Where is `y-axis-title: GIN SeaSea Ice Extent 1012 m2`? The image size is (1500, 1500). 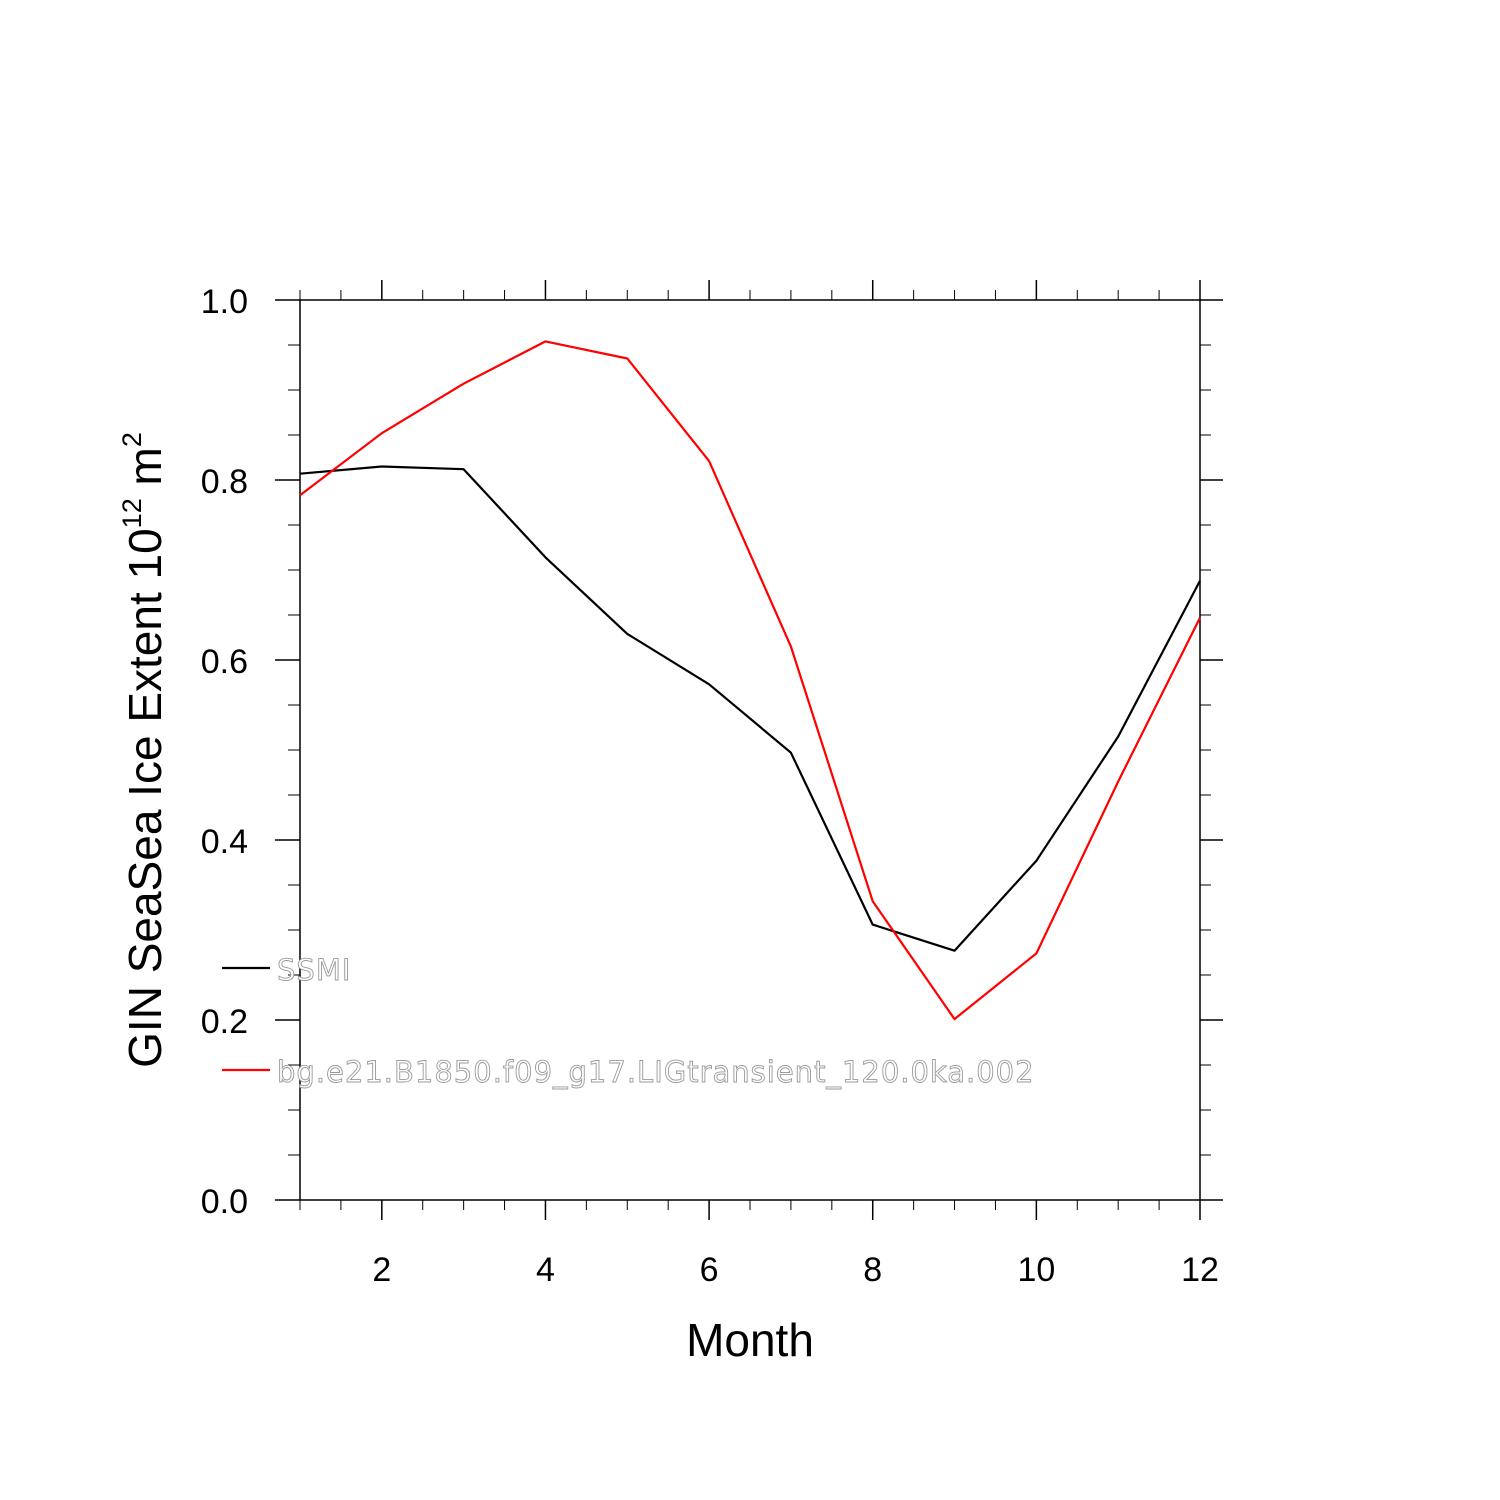 y-axis-title: GIN SeaSea Ice Extent 1012 m2 is located at coordinates (144, 750).